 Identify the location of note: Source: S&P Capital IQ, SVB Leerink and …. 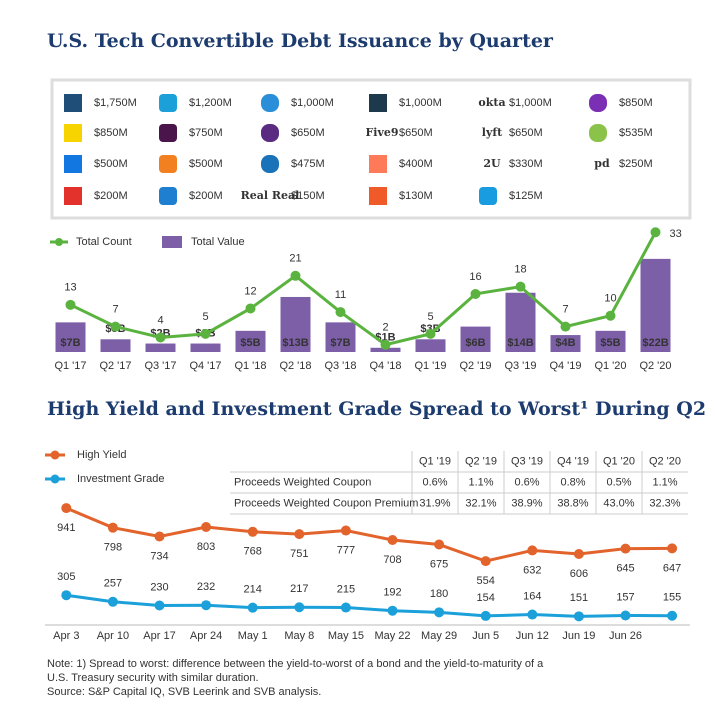
(184, 692).